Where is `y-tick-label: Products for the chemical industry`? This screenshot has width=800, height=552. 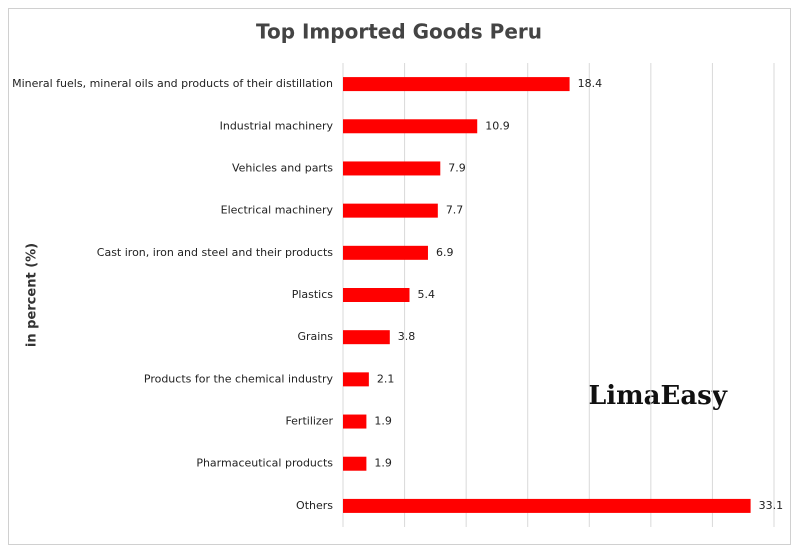 y-tick-label: Products for the chemical industry is located at coordinates (239, 378).